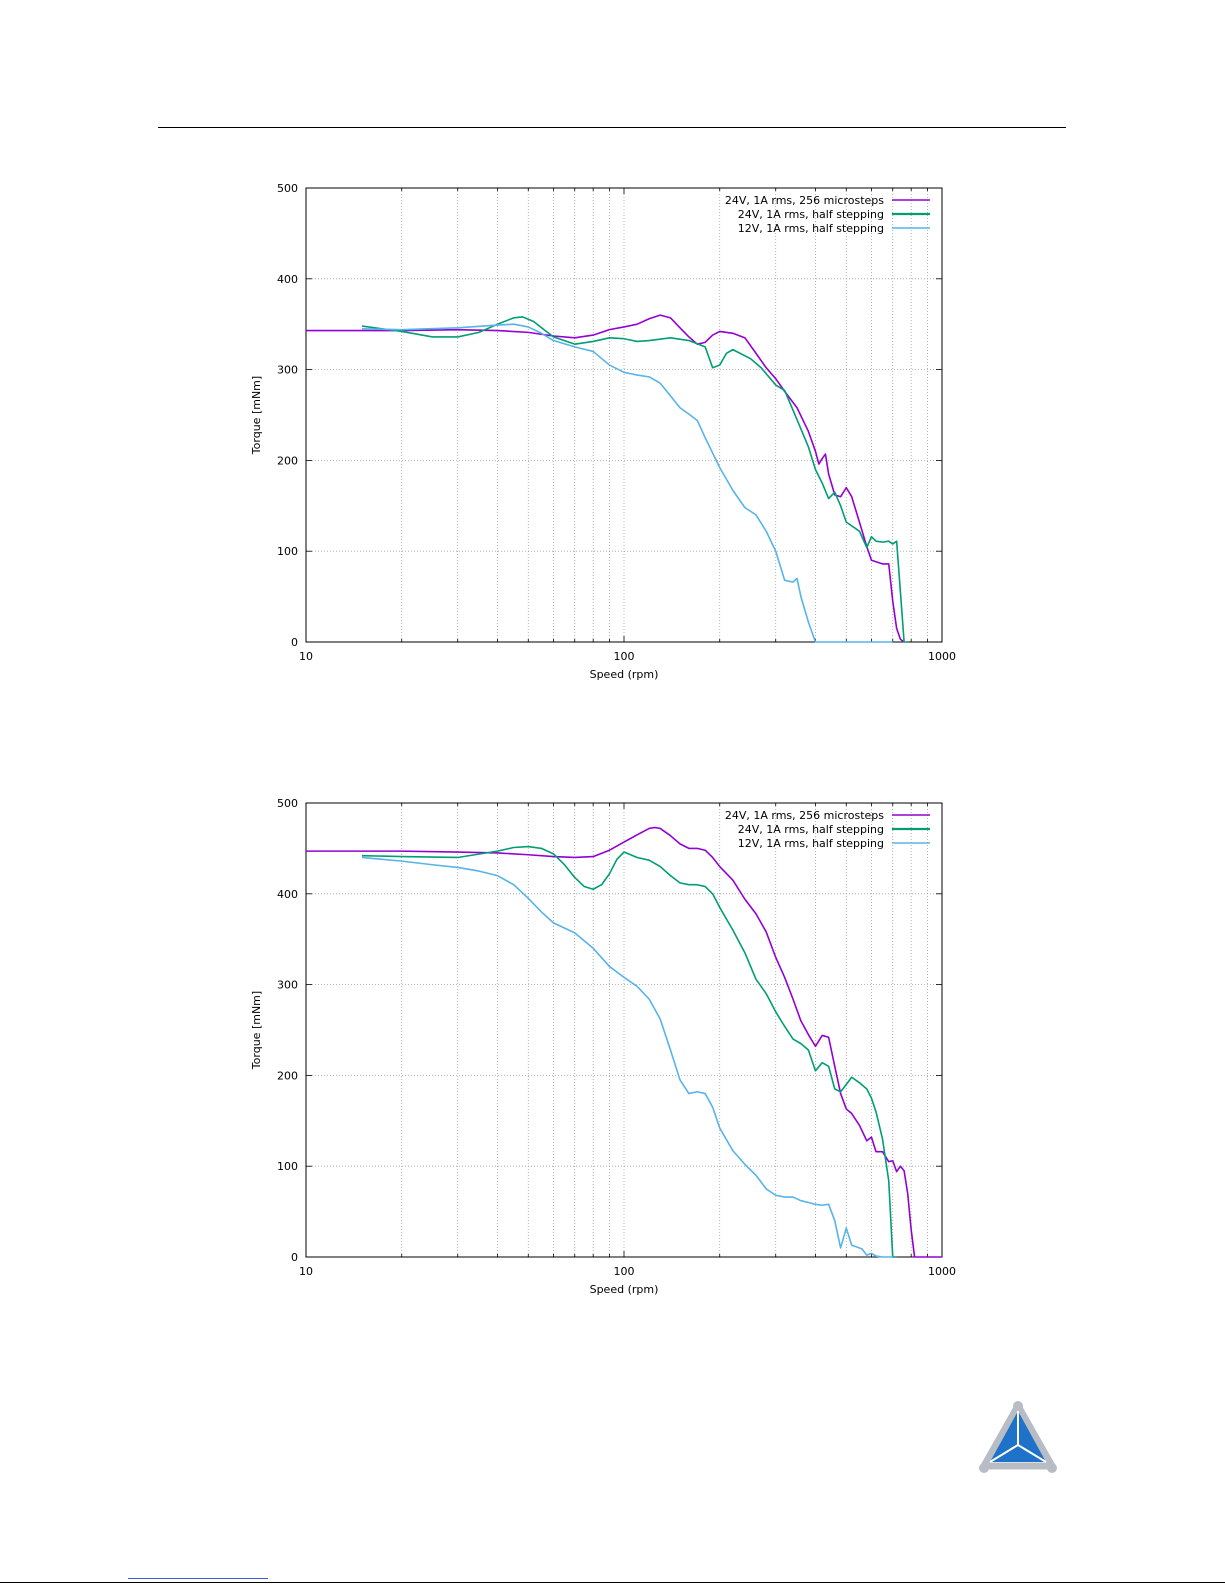  Describe the element at coordinates (198, 1578) in the screenshot. I see `footer-link-underline` at that location.